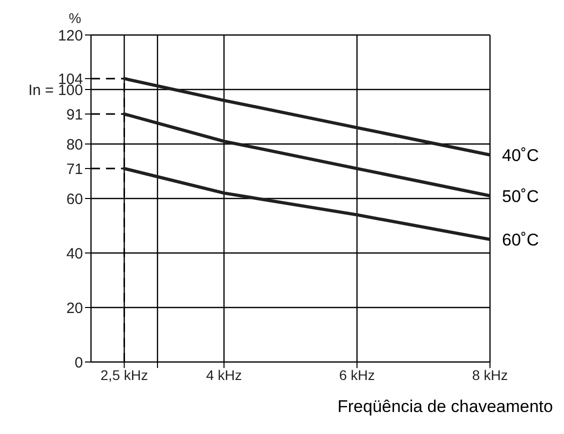 The width and height of the screenshot is (564, 434). Describe the element at coordinates (75, 18) in the screenshot. I see `y-axis-title: %` at that location.